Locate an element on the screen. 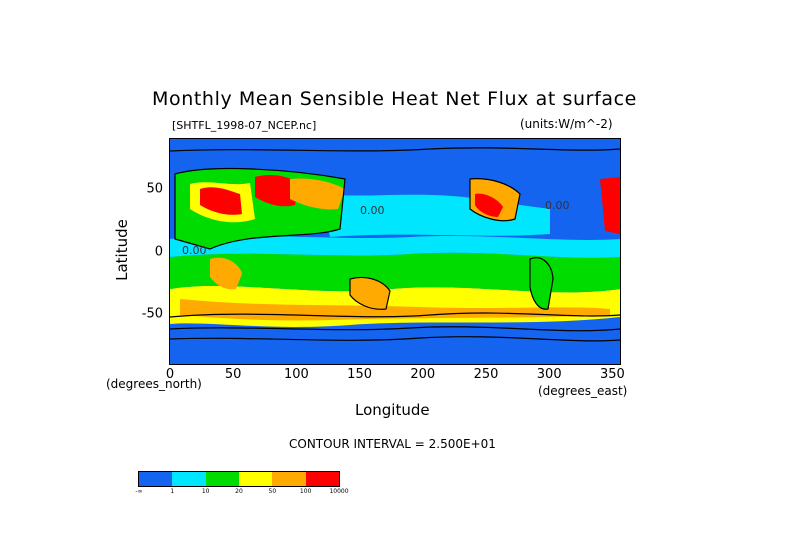  central-asia-orange is located at coordinates (317, 194).